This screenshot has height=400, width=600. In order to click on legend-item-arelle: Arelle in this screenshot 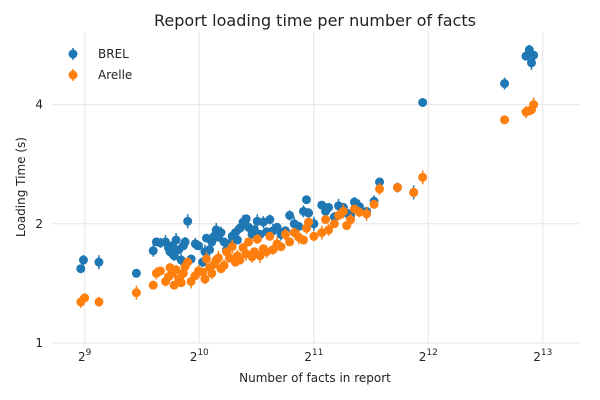, I will do `click(100, 75)`.